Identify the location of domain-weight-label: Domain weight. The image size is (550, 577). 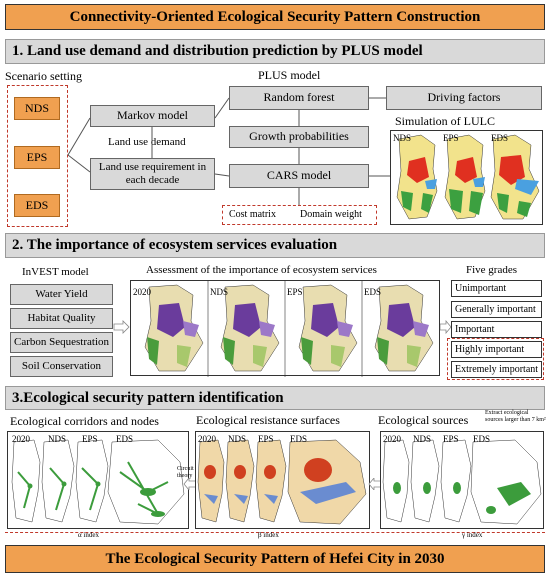
(331, 214).